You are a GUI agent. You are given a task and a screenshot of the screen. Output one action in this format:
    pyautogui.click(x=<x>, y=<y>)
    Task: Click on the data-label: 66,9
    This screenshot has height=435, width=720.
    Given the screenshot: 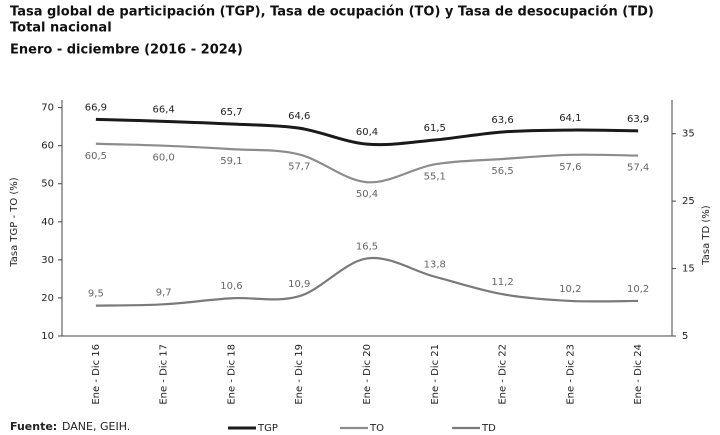 What is the action you would take?
    pyautogui.click(x=96, y=107)
    